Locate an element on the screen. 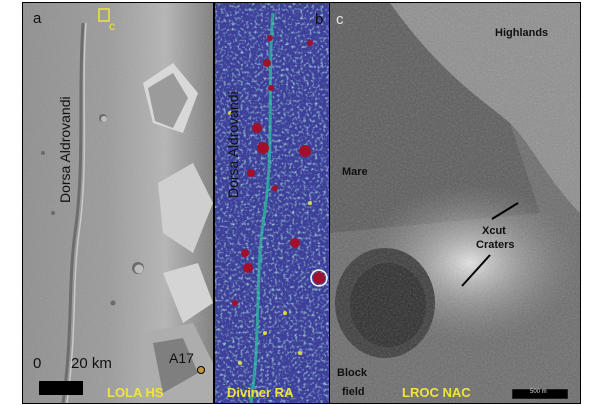 This screenshot has height=405, width=592. scalebar-500m is located at coordinates (540, 394).